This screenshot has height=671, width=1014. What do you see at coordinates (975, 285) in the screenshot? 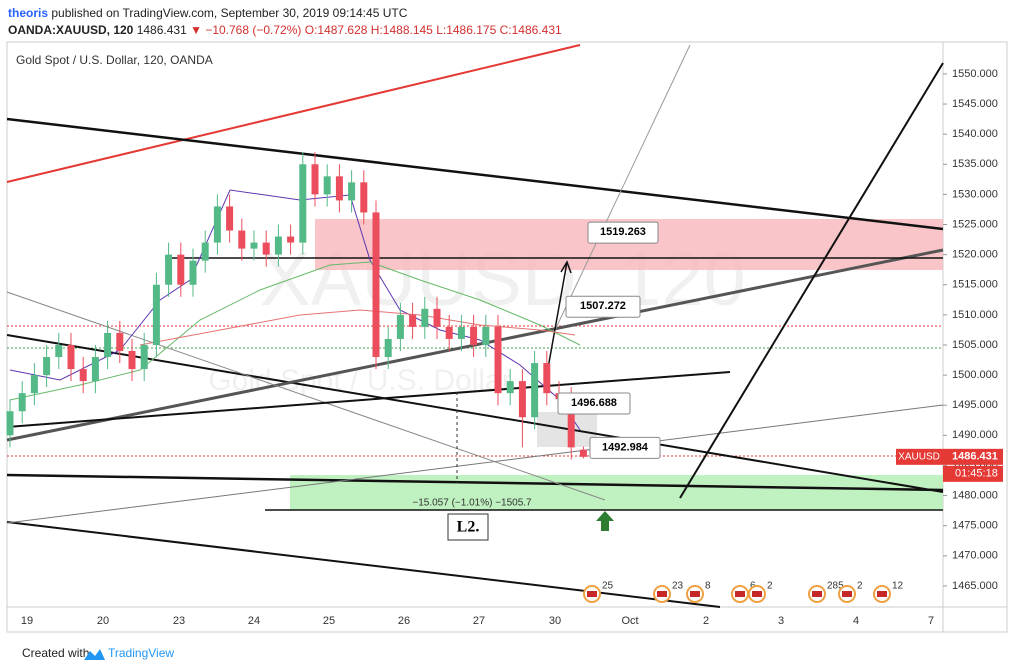
I see `y-tick-label: 1515.000` at bounding box center [975, 285].